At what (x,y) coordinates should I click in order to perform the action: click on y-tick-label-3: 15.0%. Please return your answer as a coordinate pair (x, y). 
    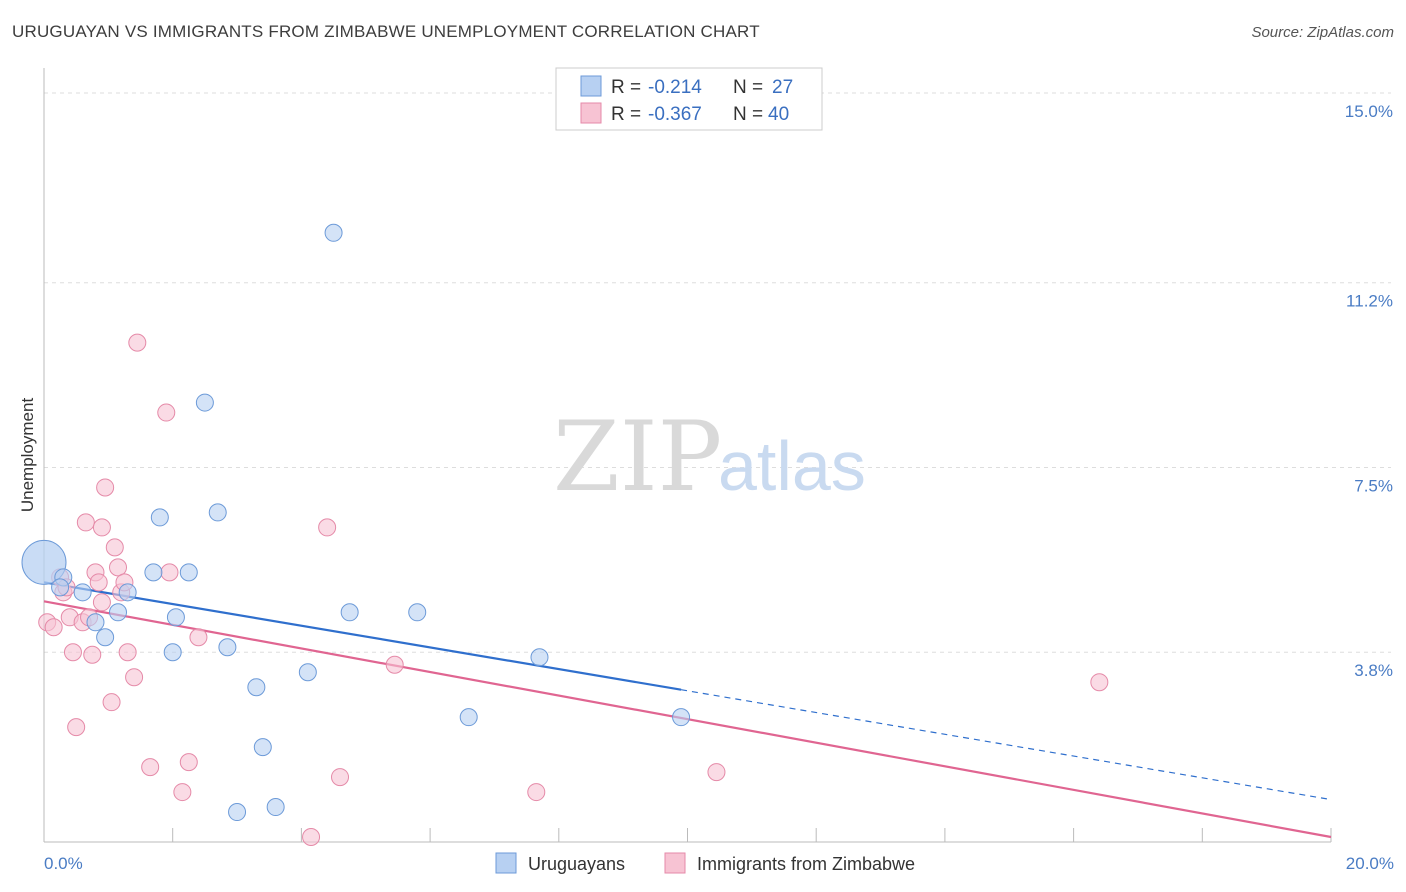
    Looking at the image, I should click on (1369, 111).